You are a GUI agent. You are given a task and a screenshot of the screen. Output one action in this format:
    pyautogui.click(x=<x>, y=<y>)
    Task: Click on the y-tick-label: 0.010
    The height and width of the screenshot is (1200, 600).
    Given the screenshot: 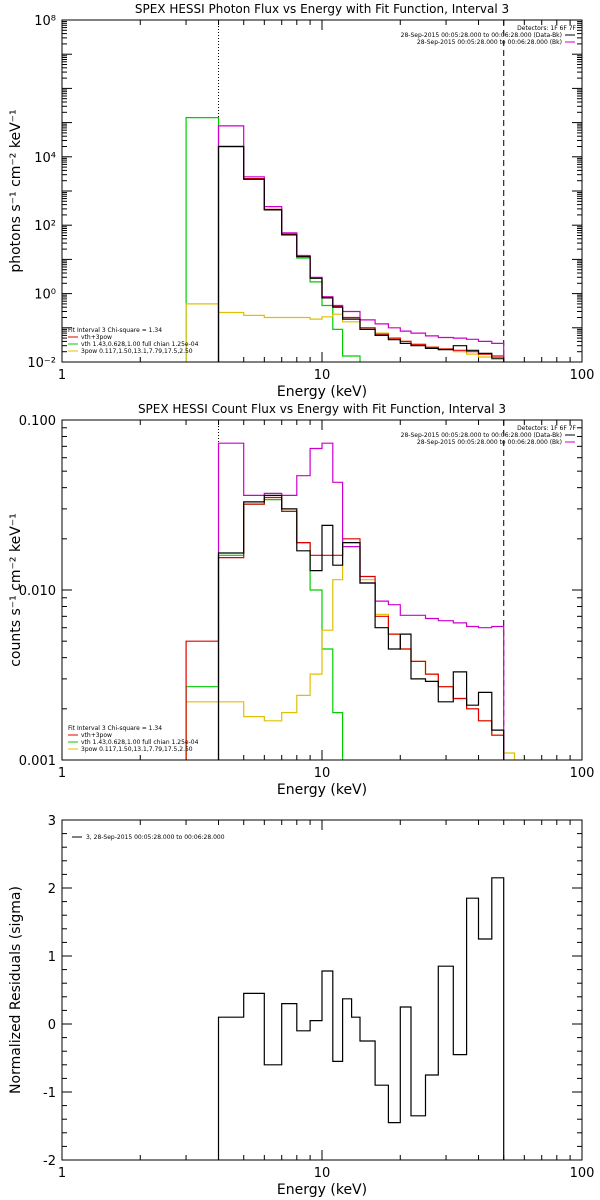 What is the action you would take?
    pyautogui.click(x=37, y=591)
    